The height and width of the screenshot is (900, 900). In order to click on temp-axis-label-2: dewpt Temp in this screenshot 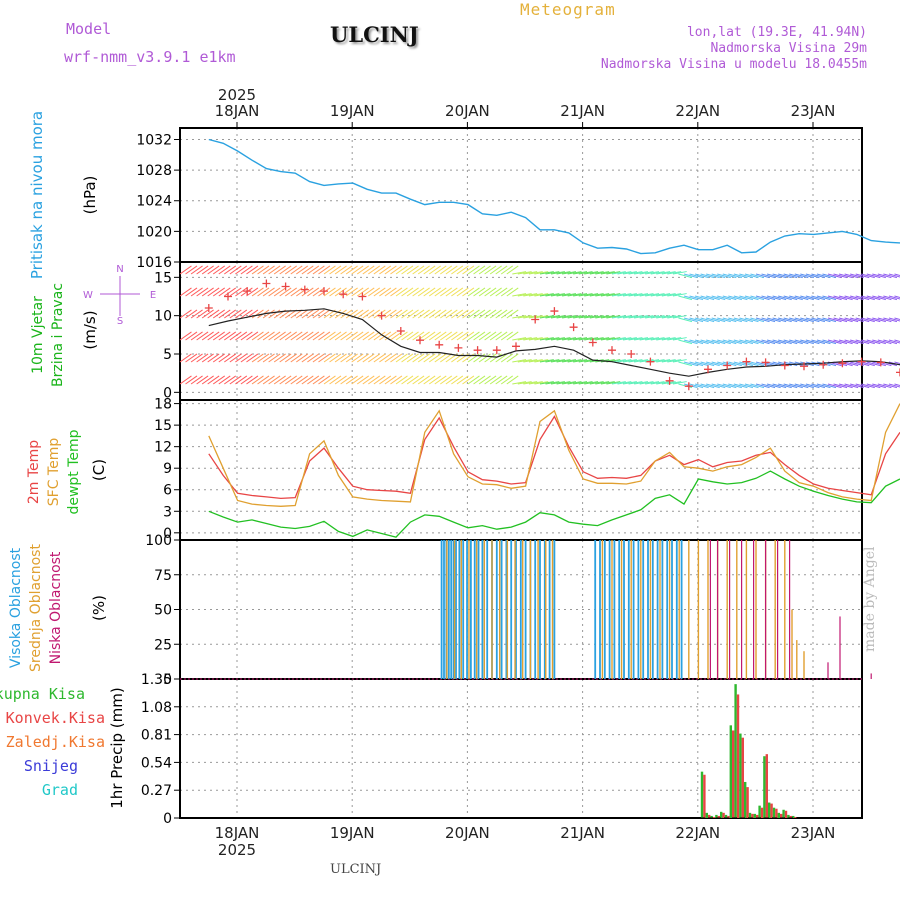, I will do `click(74, 471)`.